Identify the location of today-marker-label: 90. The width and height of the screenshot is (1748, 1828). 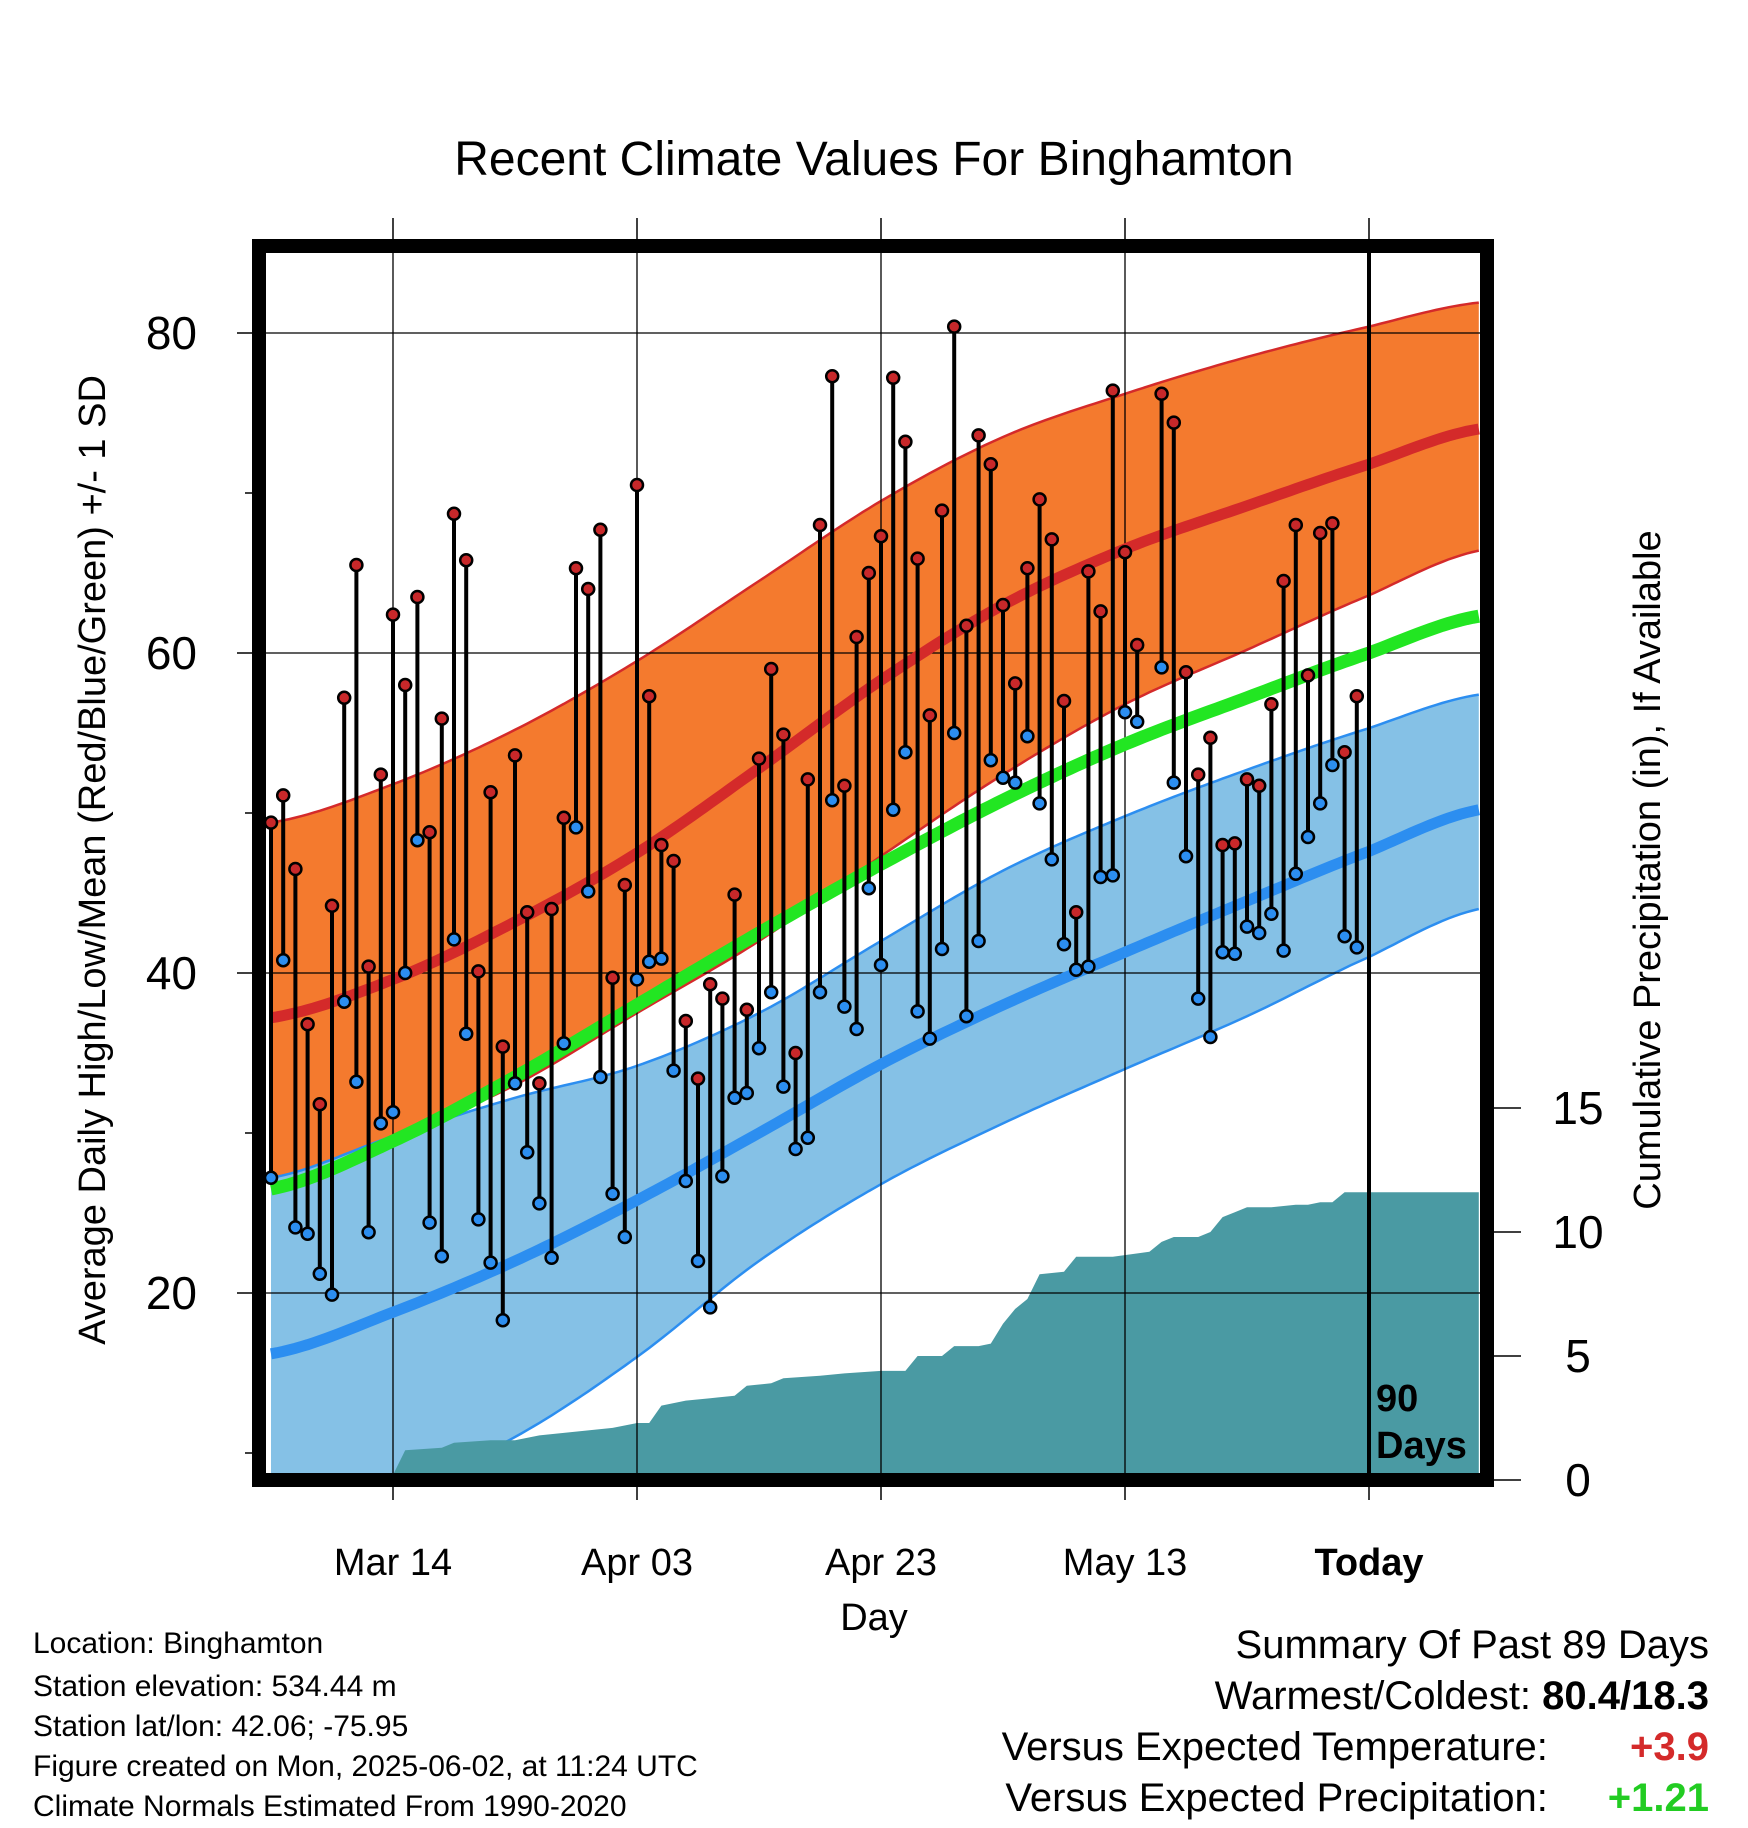
(1397, 1399).